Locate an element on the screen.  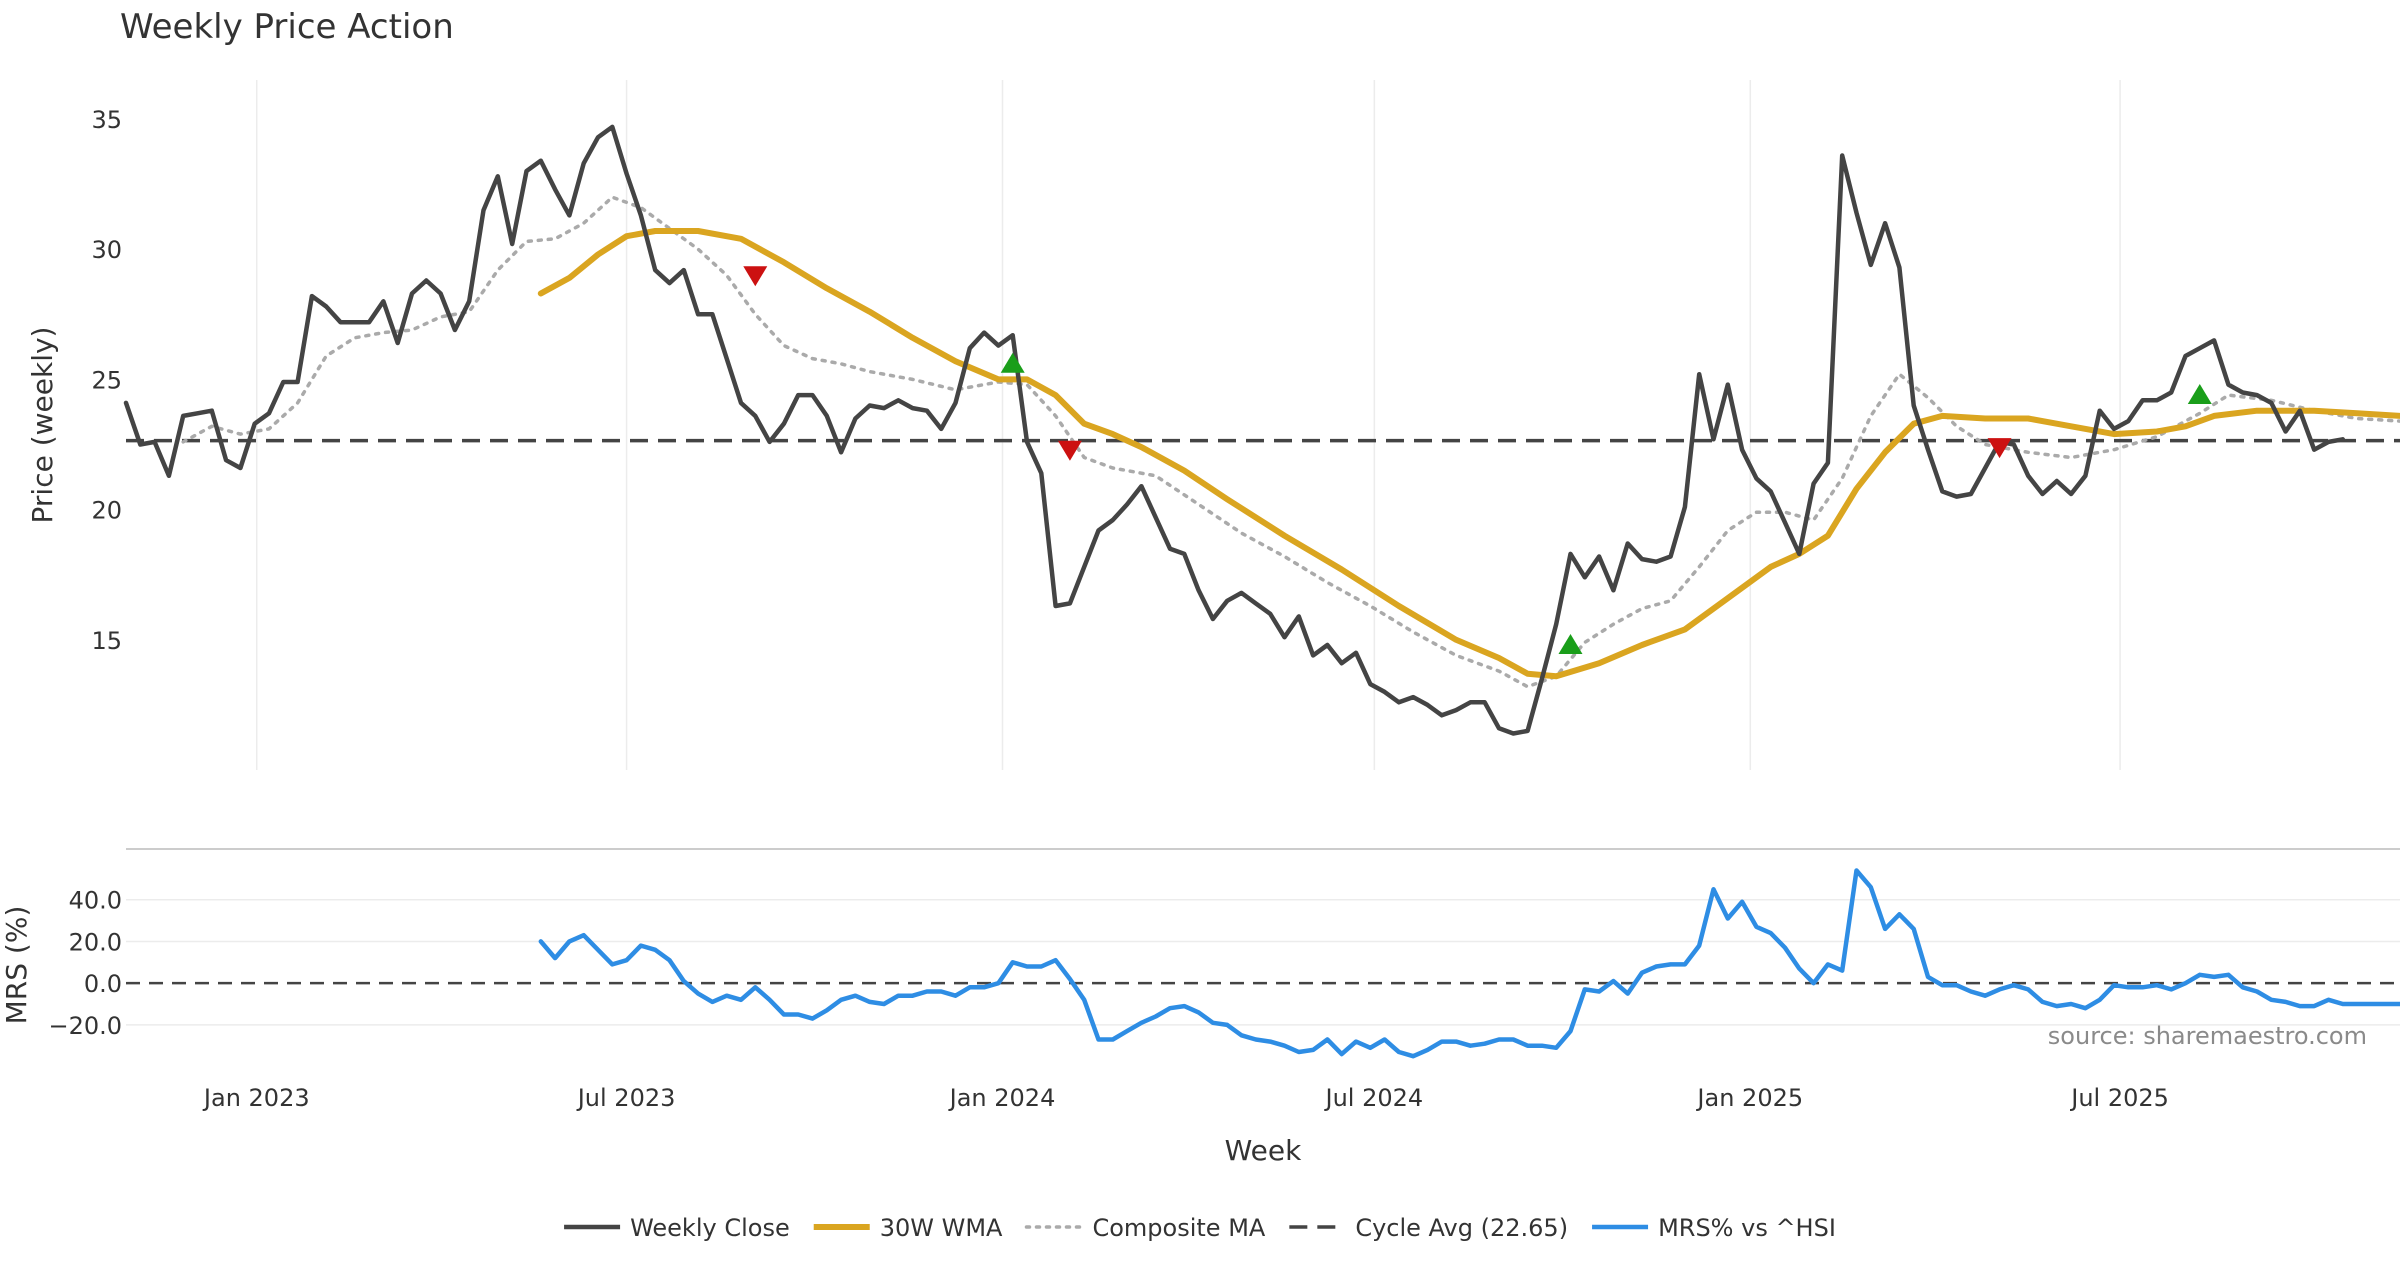
price-y-axis-label: Price (weekly) is located at coordinates (42, 425).